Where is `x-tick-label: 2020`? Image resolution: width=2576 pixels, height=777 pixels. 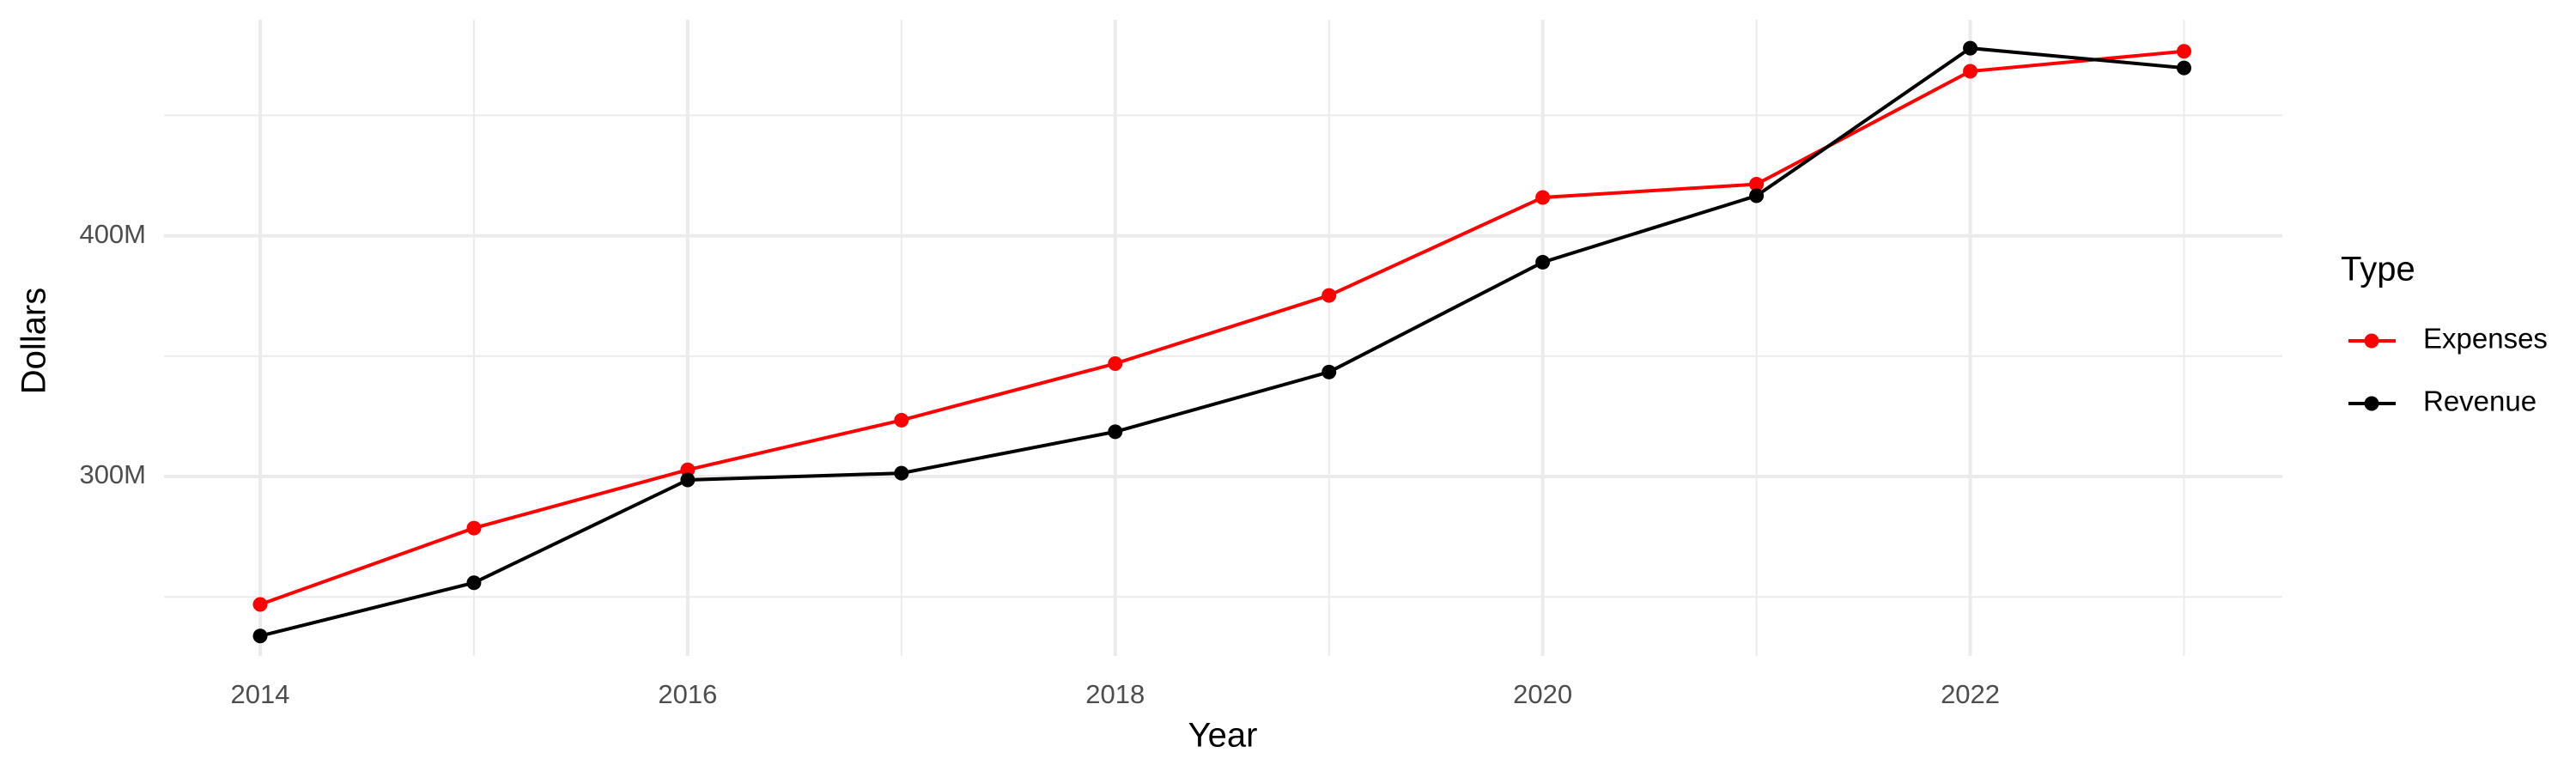
x-tick-label: 2020 is located at coordinates (1543, 694).